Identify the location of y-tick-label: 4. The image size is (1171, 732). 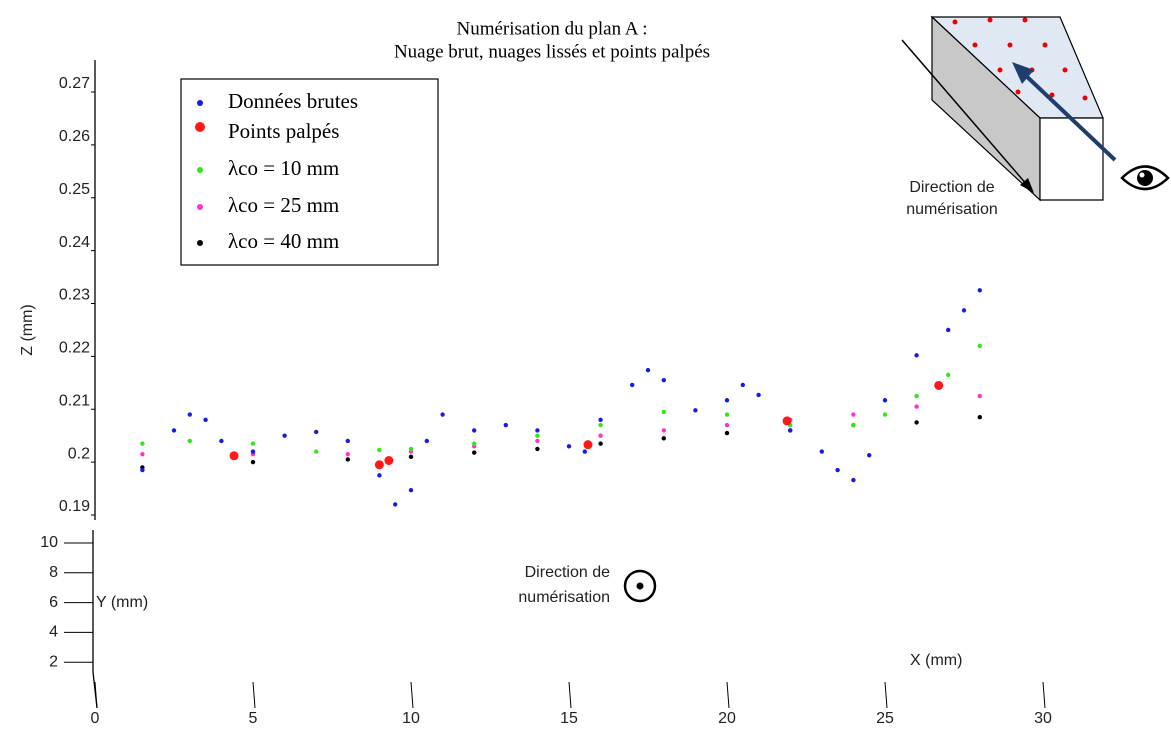
(53, 632).